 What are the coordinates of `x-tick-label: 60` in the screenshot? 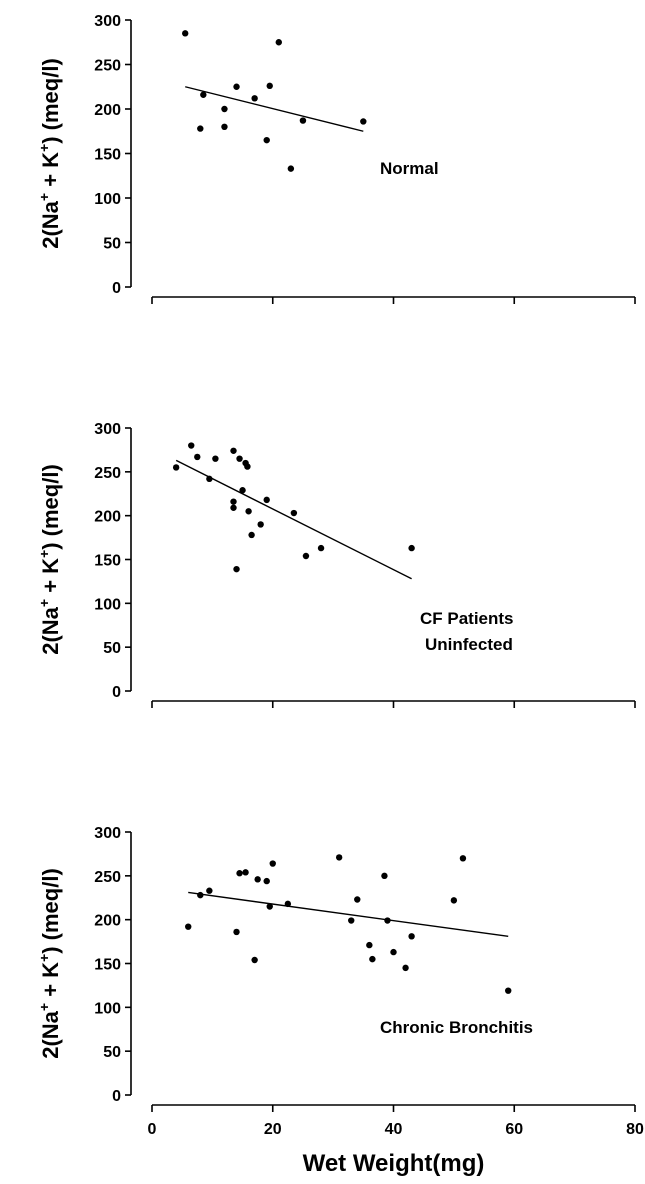 It's located at (514, 1129).